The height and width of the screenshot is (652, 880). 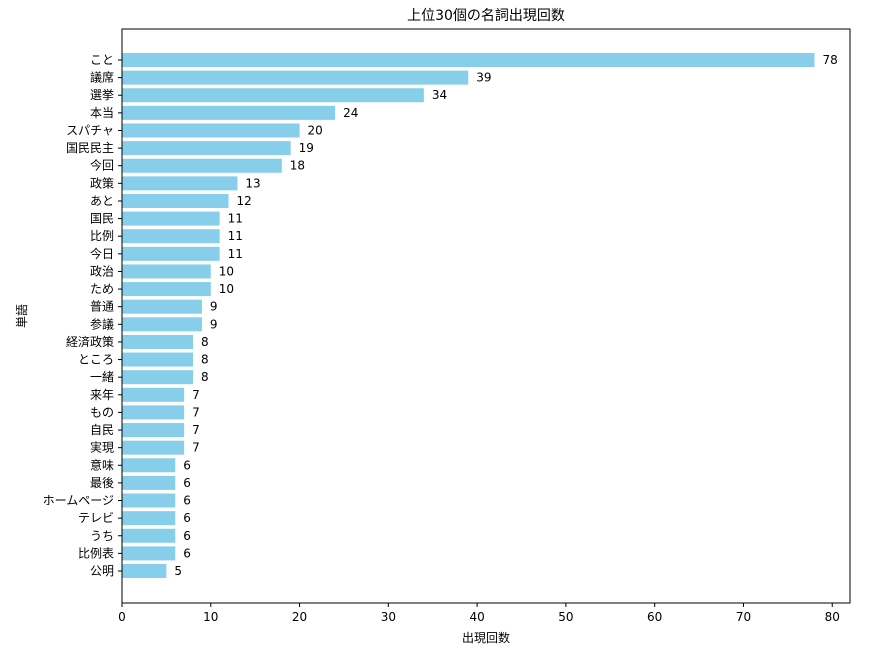 I want to click on x-tick-label-5: 50, so click(x=565, y=617).